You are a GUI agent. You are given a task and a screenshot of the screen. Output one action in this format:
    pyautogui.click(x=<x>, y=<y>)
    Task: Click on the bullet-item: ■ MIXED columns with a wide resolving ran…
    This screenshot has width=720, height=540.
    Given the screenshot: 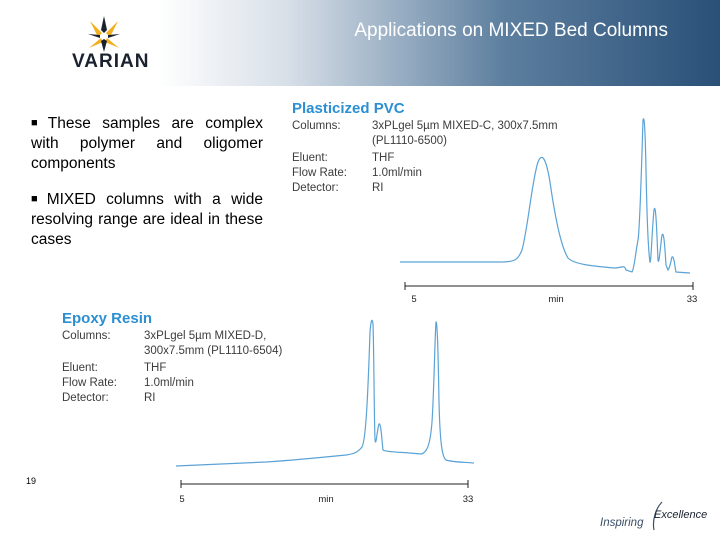 What is the action you would take?
    pyautogui.click(x=147, y=219)
    